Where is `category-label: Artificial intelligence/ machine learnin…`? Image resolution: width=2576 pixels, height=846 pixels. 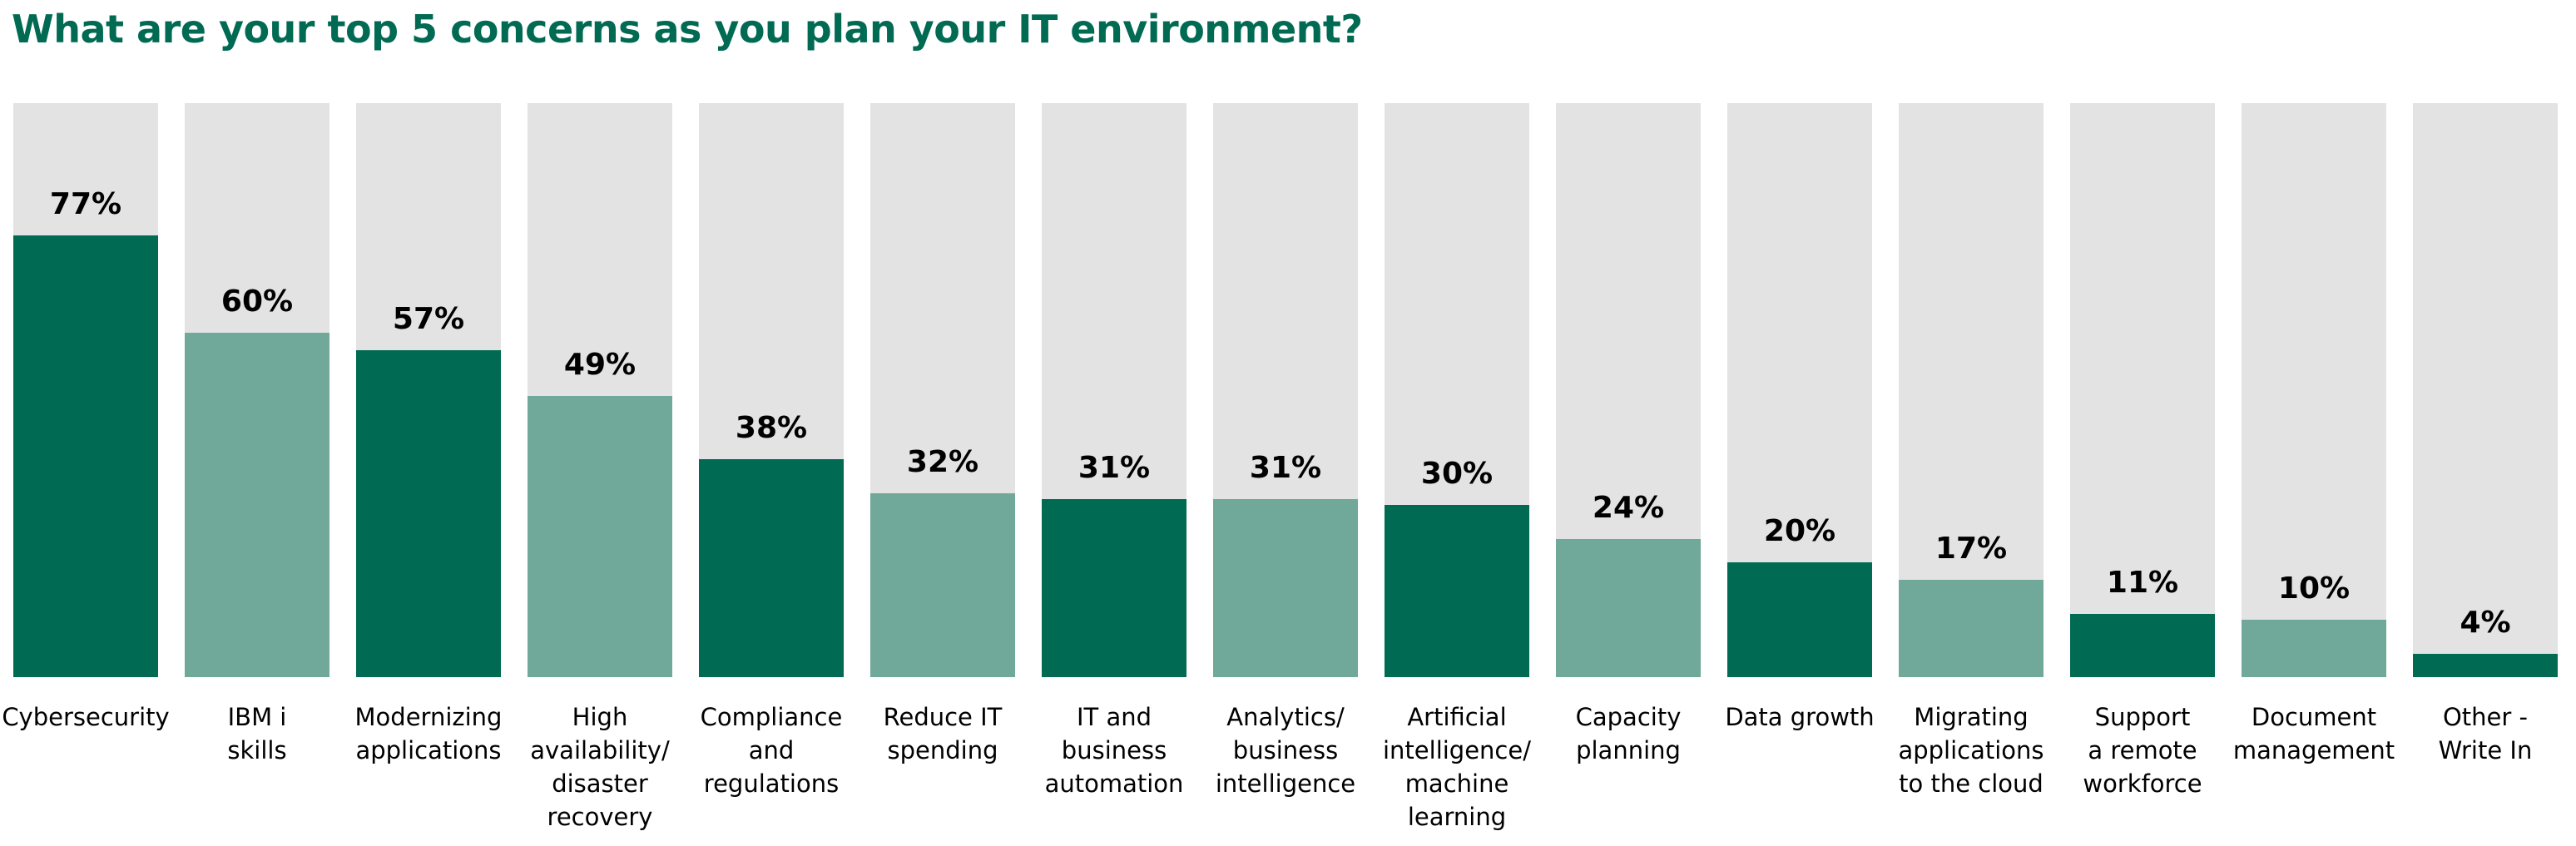 category-label: Artificial intelligence/ machine learnin… is located at coordinates (1457, 767).